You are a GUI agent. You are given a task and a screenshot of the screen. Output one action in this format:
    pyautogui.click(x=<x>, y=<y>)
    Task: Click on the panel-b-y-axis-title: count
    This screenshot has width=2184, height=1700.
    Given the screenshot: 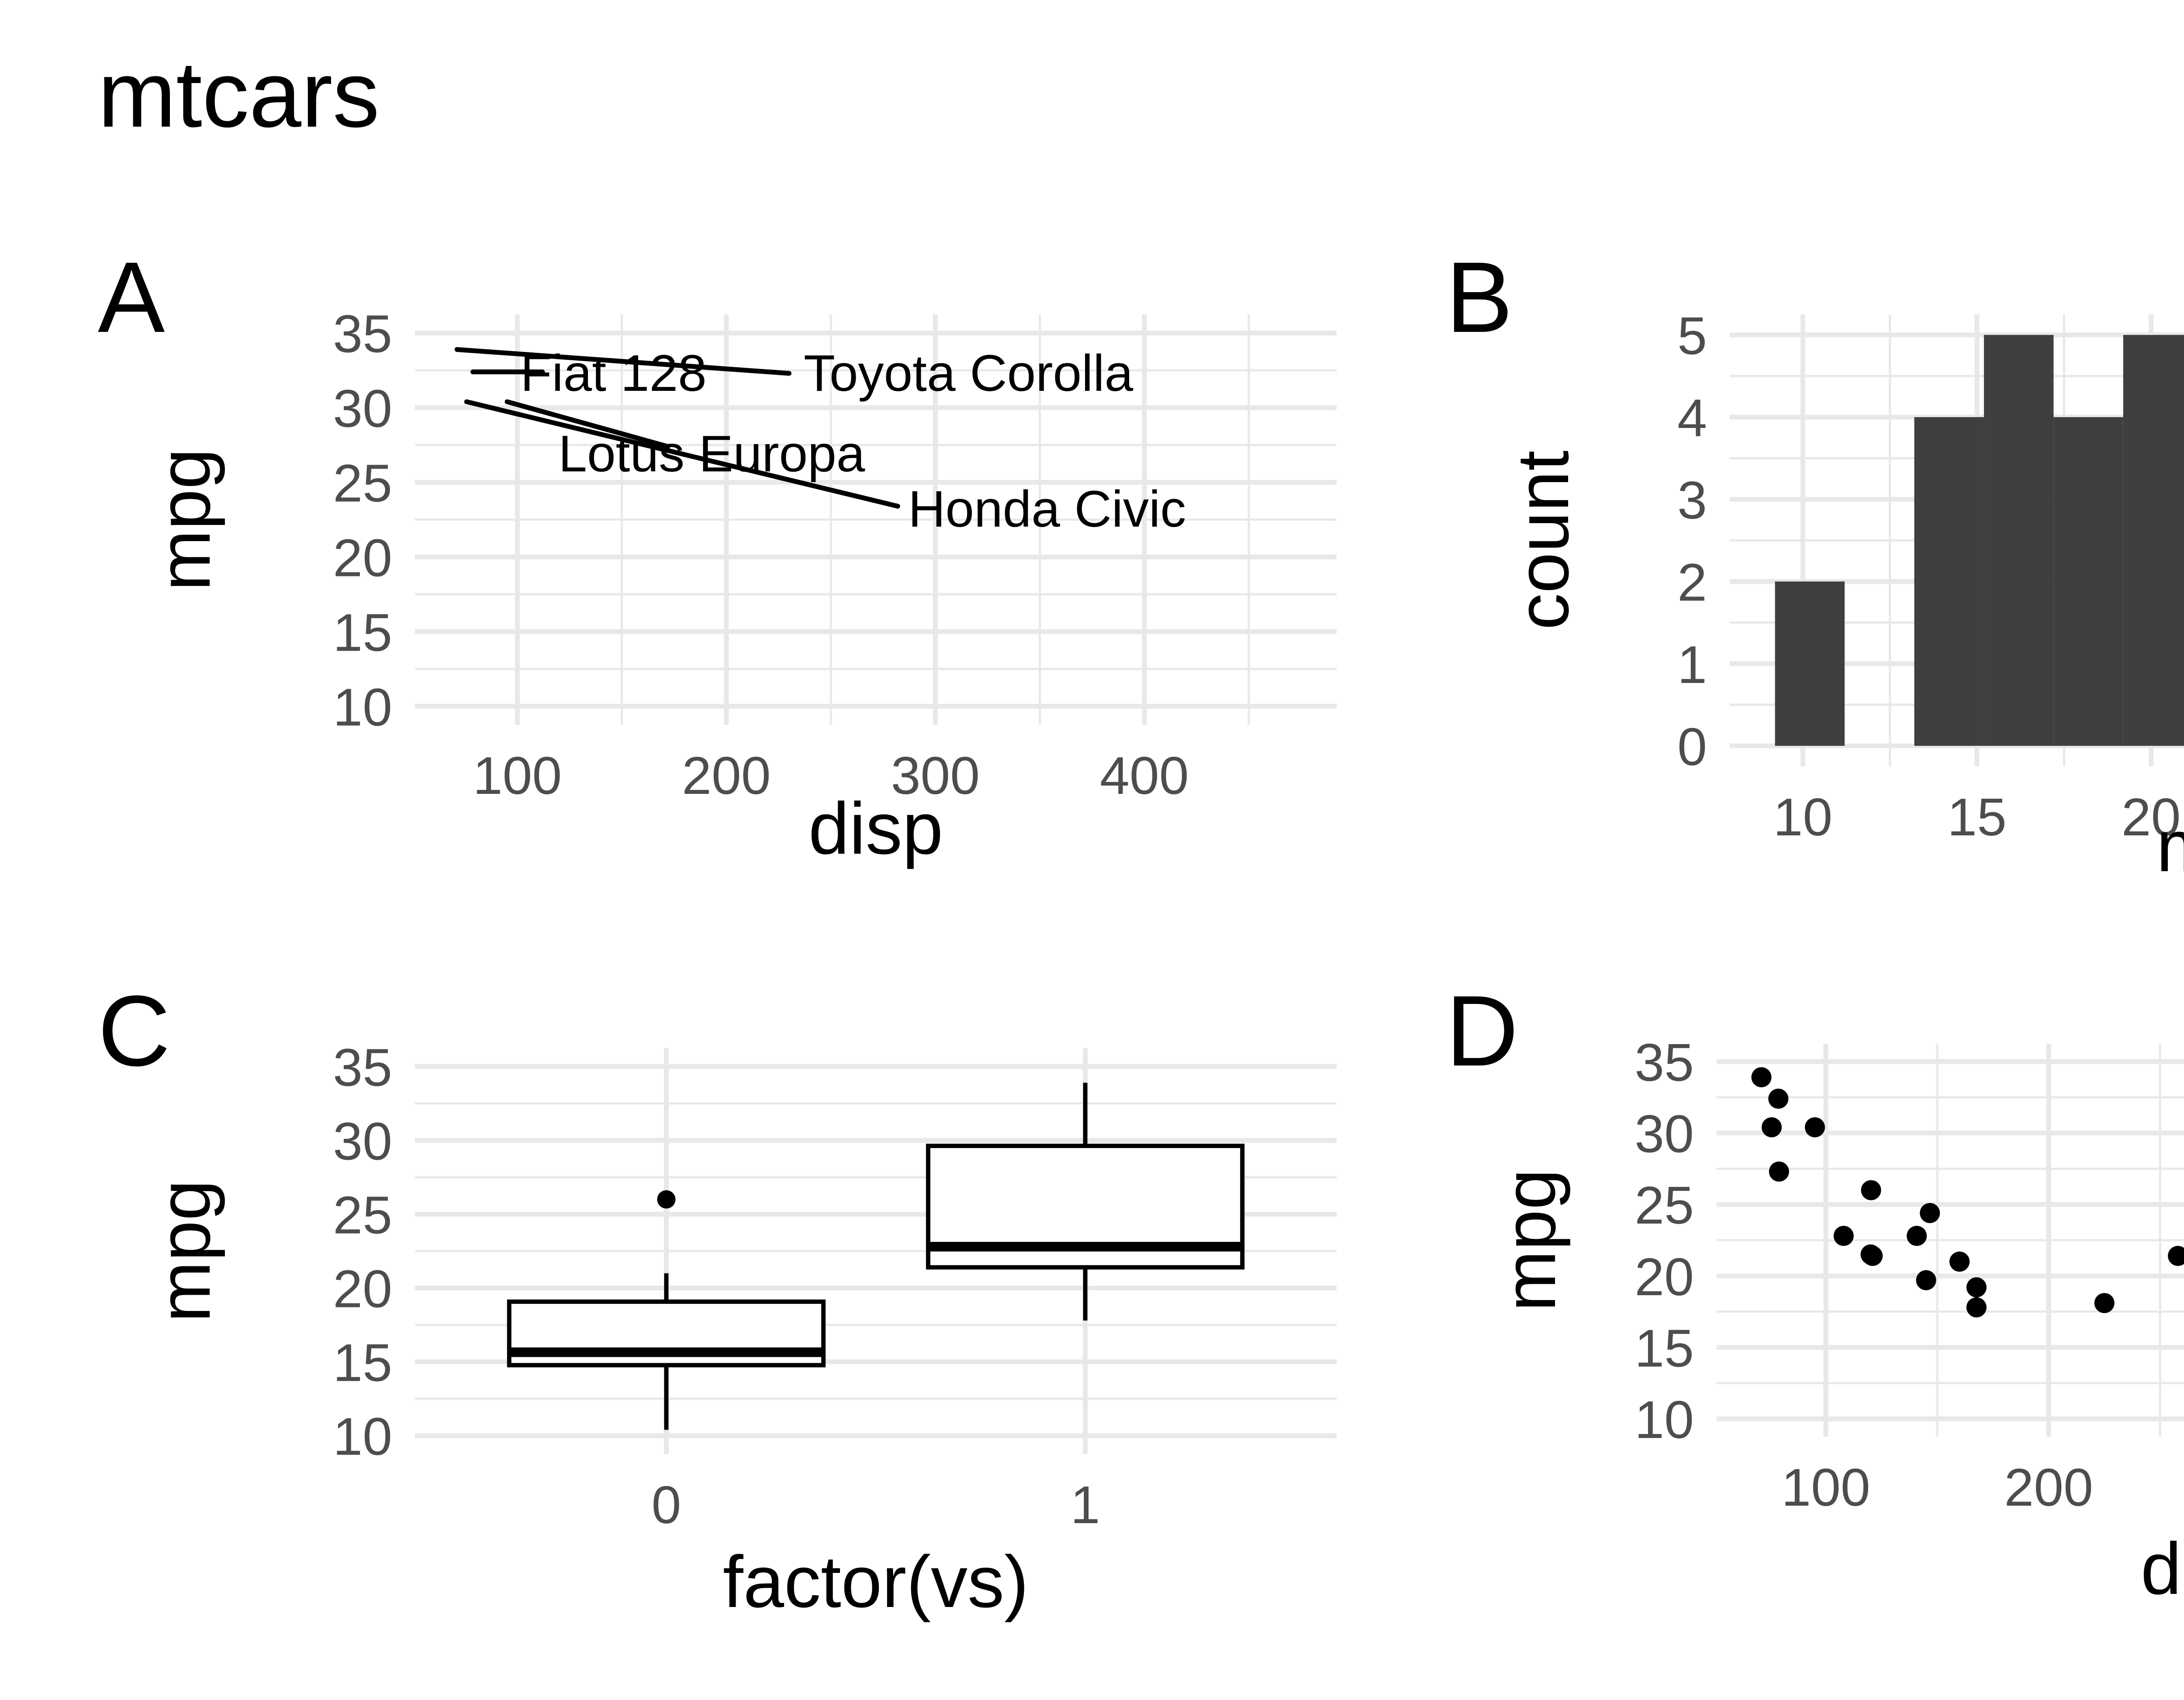 What is the action you would take?
    pyautogui.click(x=1543, y=541)
    